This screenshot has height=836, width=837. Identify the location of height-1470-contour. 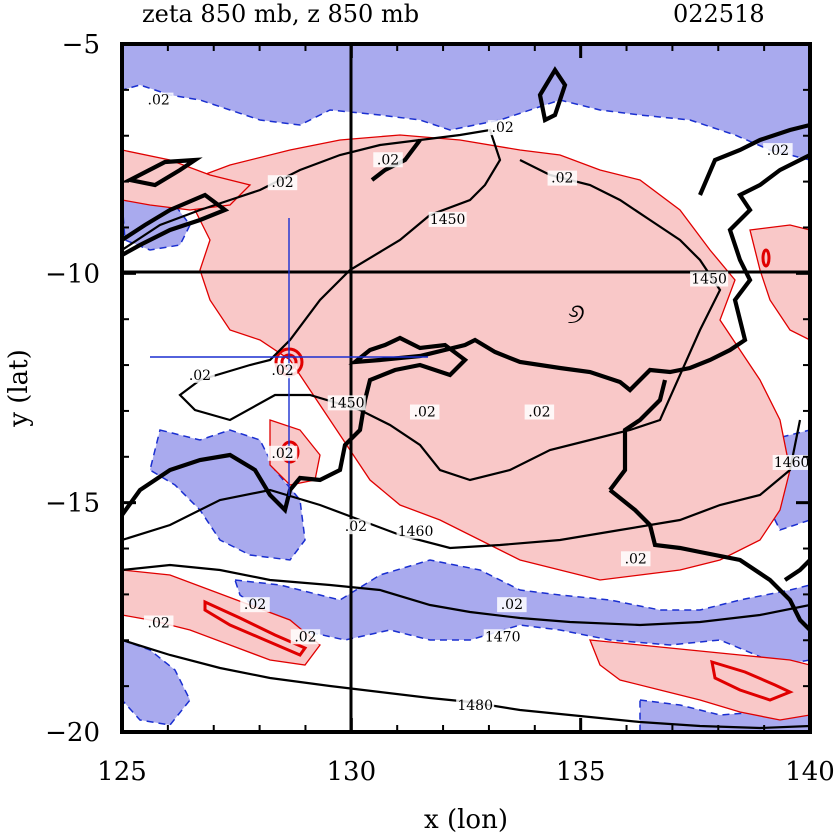
(466, 595).